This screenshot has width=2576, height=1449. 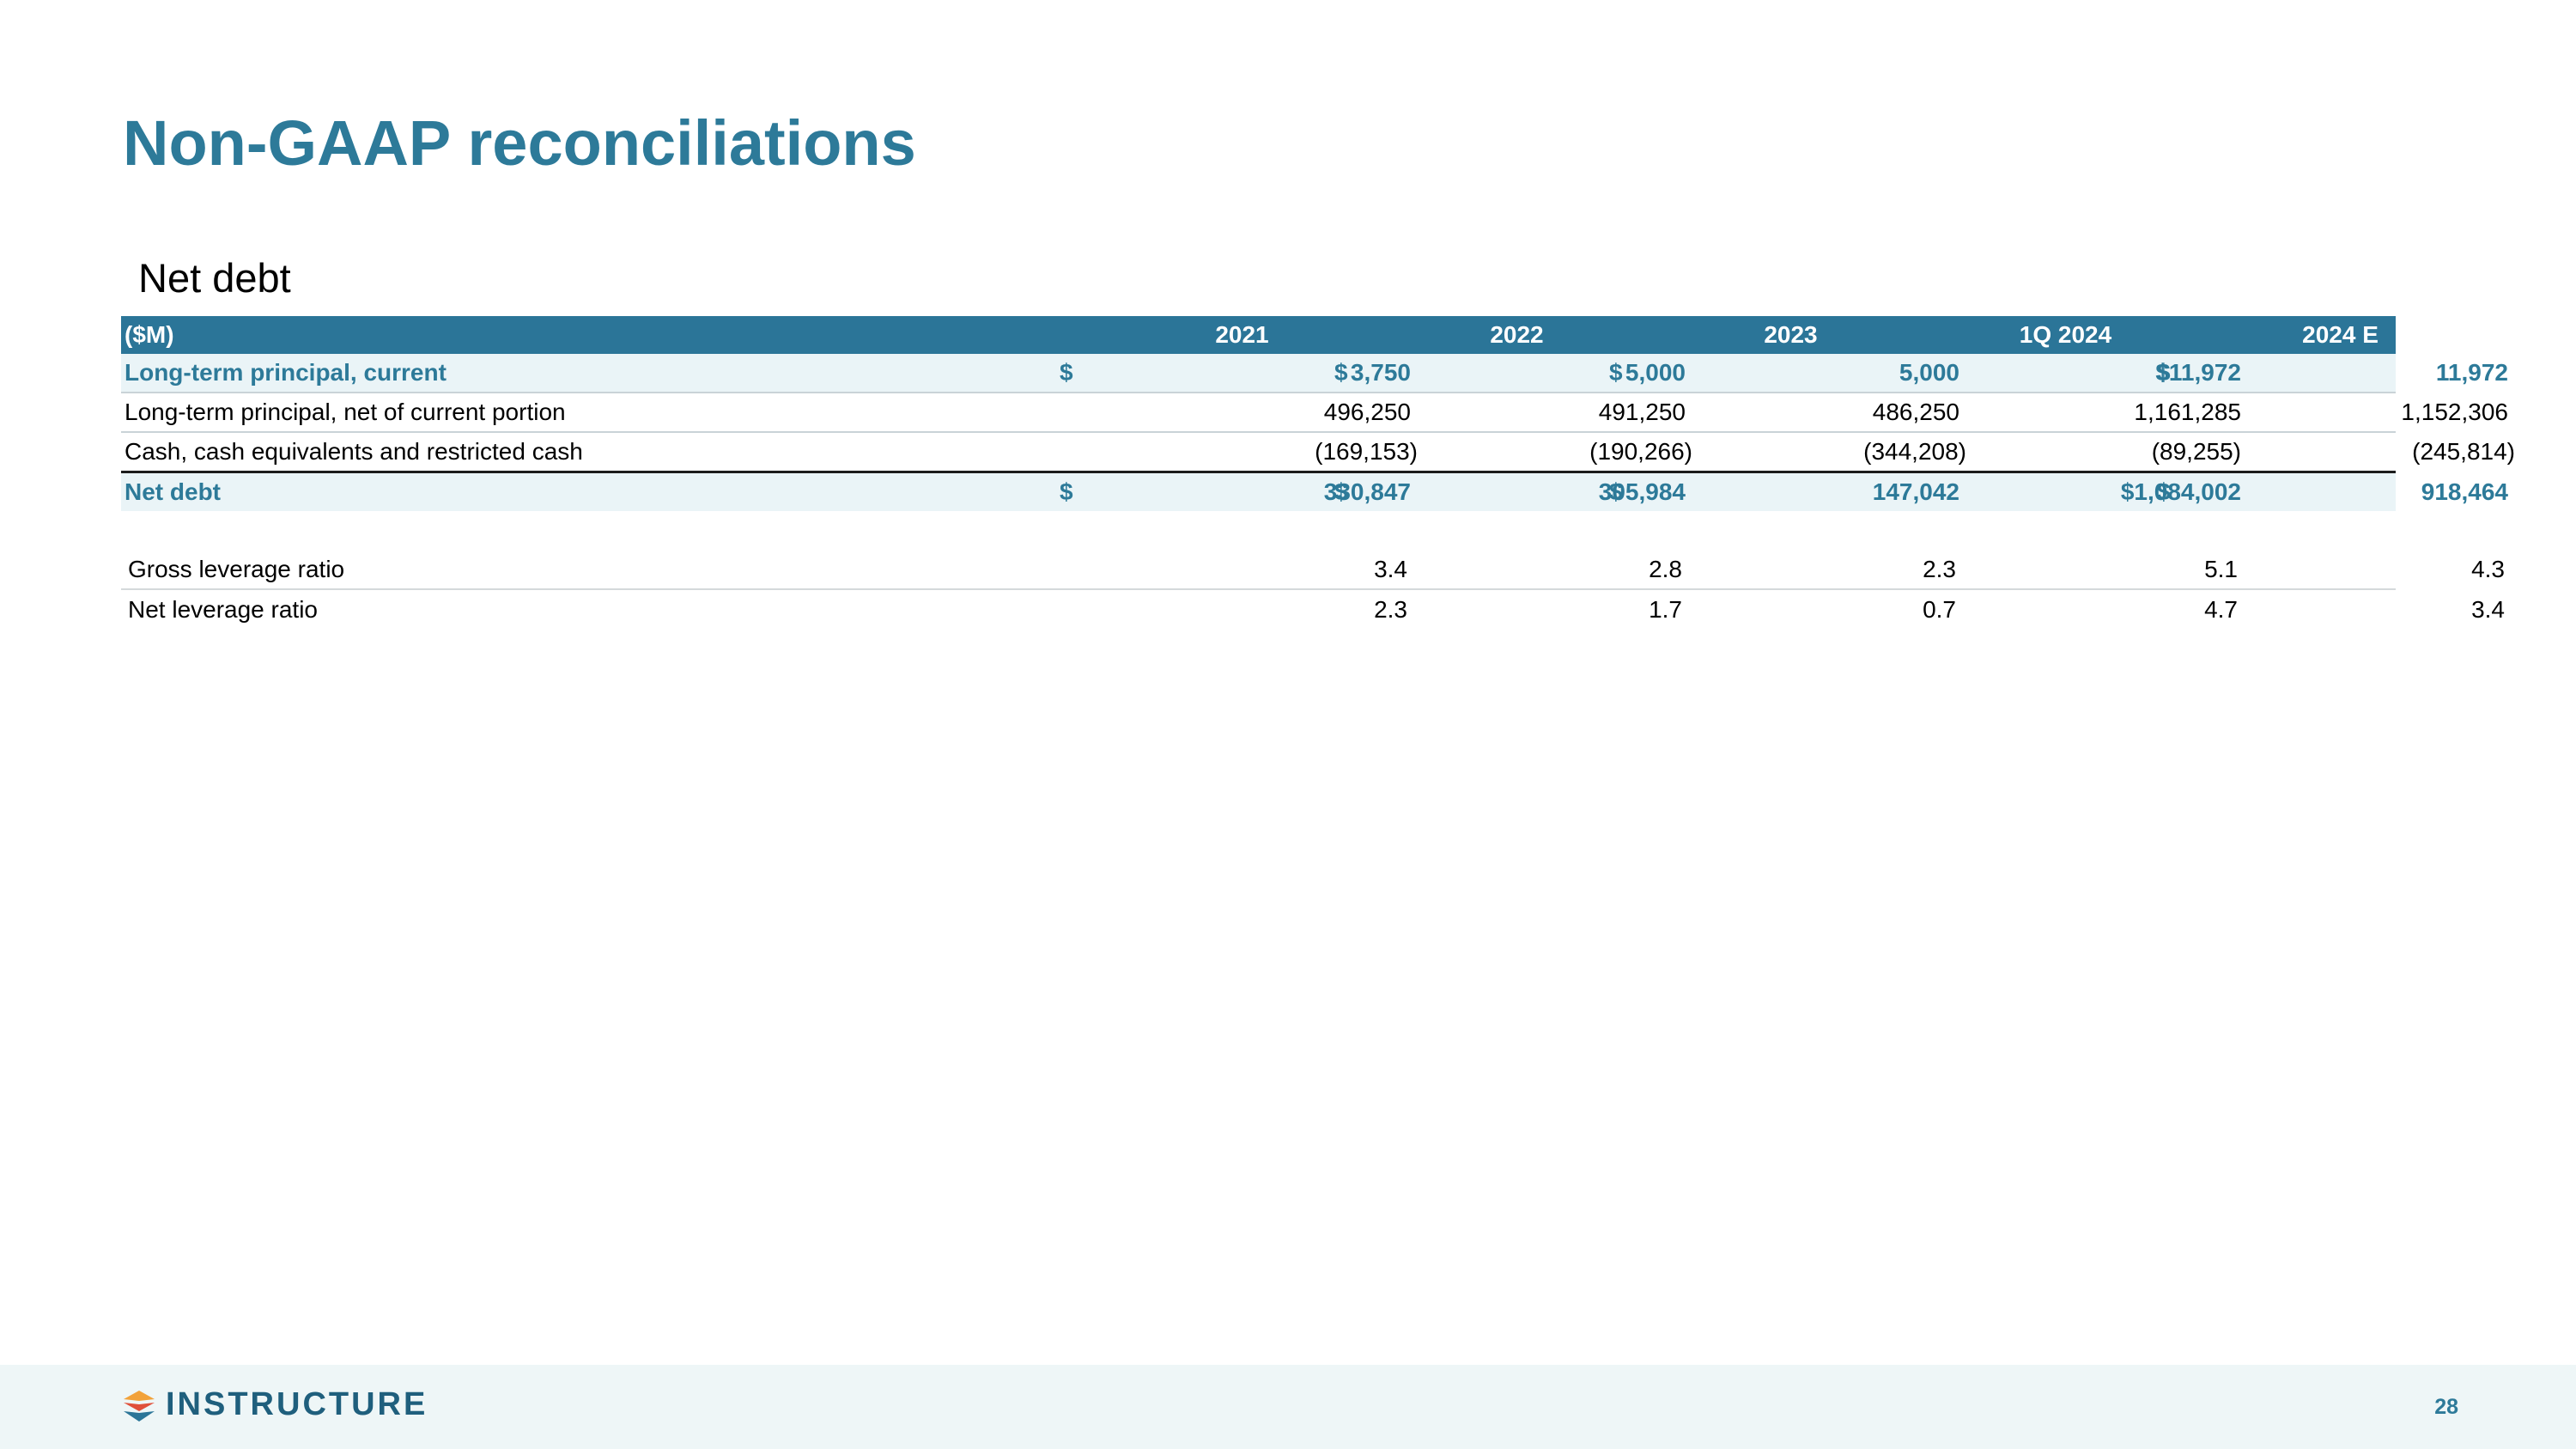 What do you see at coordinates (2455, 412) in the screenshot?
I see `cell-2024e: 1,152,306` at bounding box center [2455, 412].